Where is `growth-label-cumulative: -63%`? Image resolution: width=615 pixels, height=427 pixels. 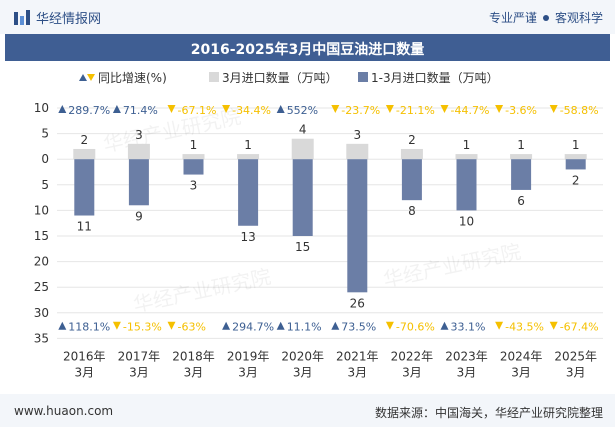
growth-label-cumulative: -63% is located at coordinates (192, 327).